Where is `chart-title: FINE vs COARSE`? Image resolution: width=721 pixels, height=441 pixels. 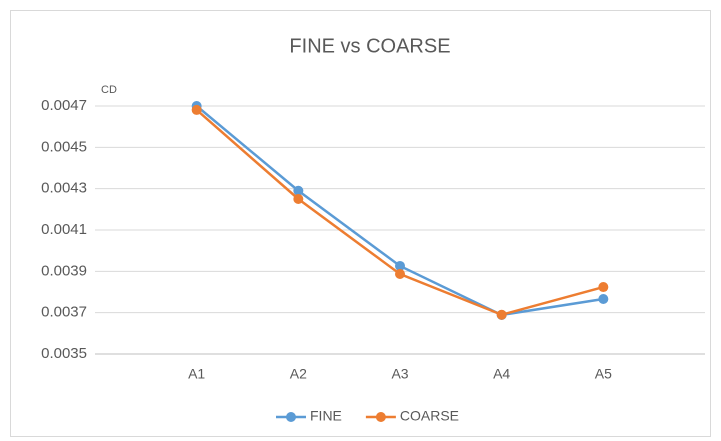
chart-title: FINE vs COARSE is located at coordinates (369, 46).